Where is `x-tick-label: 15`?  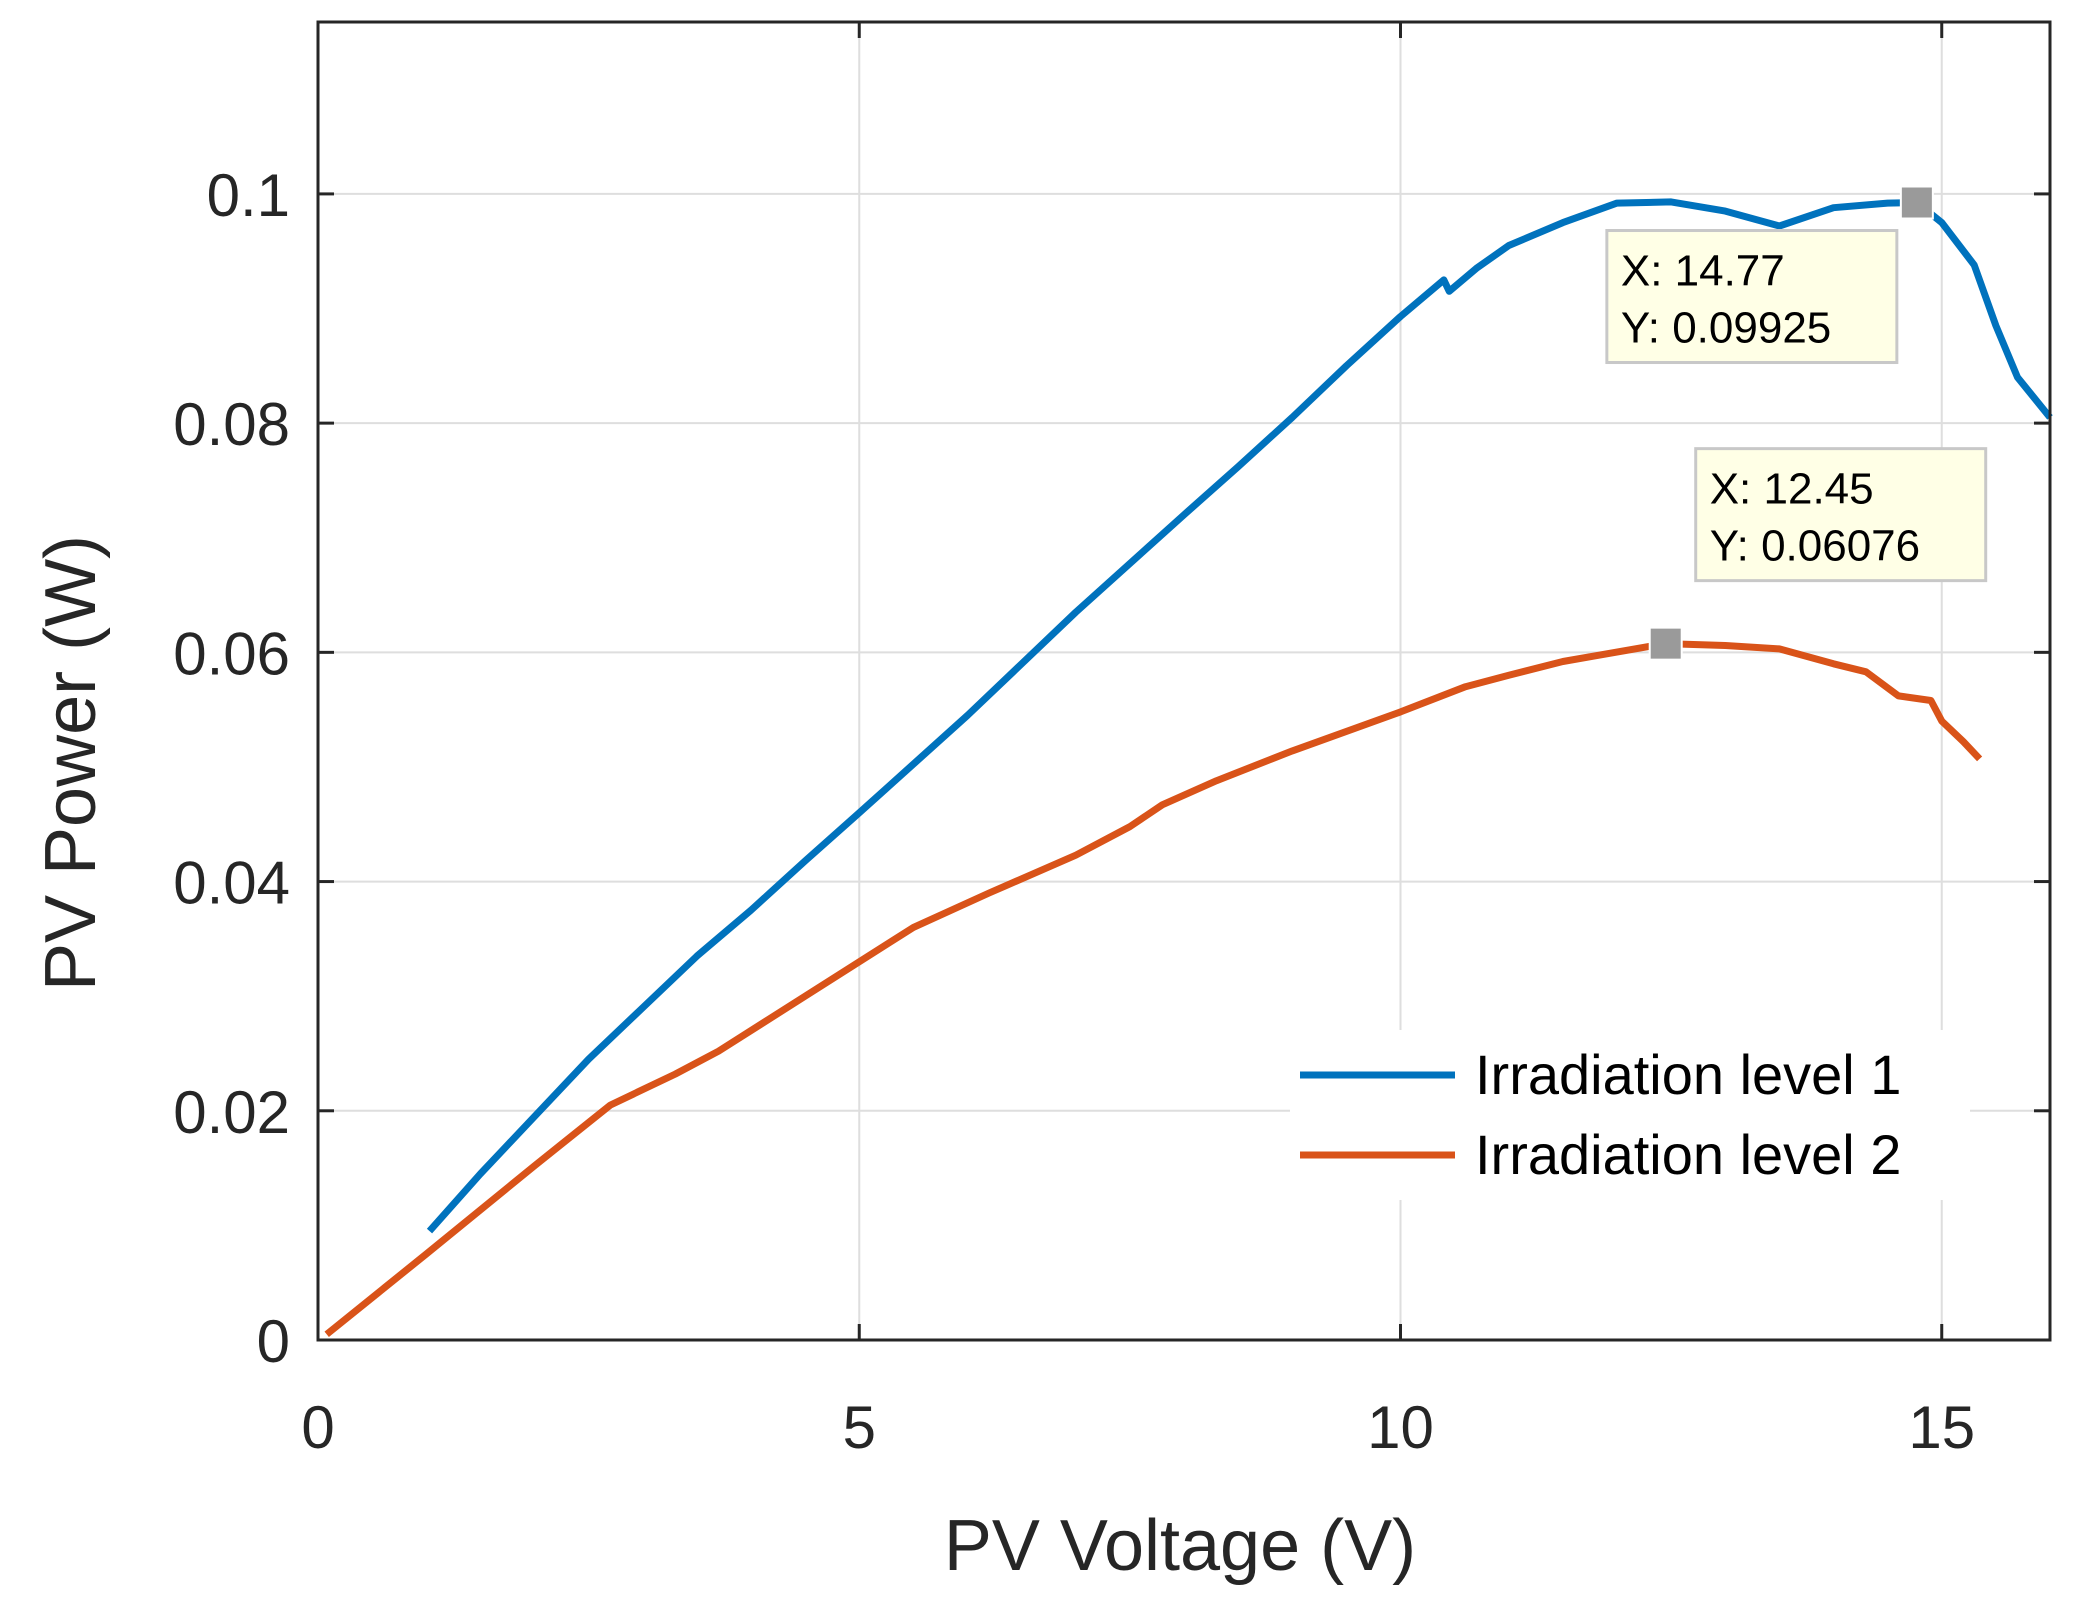
x-tick-label: 15 is located at coordinates (1941, 1427).